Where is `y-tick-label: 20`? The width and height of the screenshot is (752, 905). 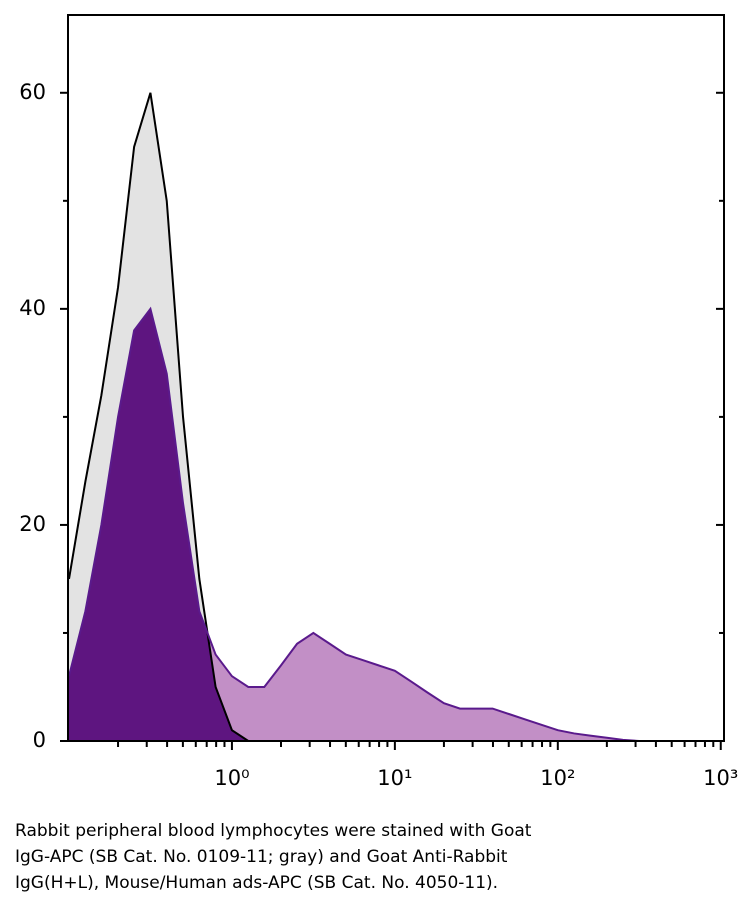
y-tick-label: 20 is located at coordinates (32, 524).